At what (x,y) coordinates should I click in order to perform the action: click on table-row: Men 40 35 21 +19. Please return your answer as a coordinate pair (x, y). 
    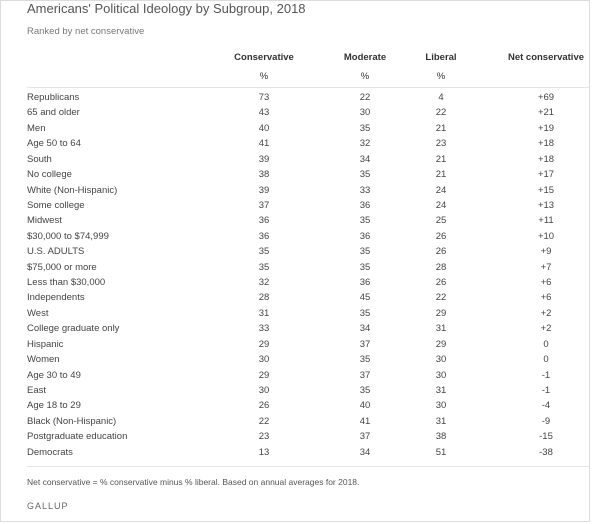
    Looking at the image, I should click on (296, 128).